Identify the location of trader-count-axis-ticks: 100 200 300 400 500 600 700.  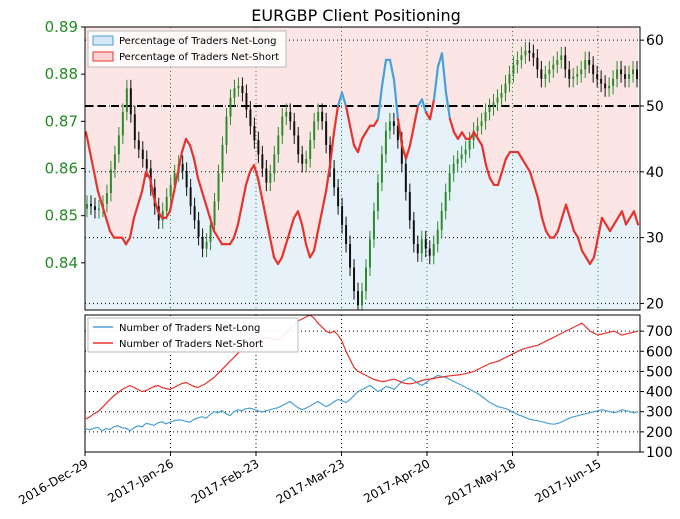
(656, 392).